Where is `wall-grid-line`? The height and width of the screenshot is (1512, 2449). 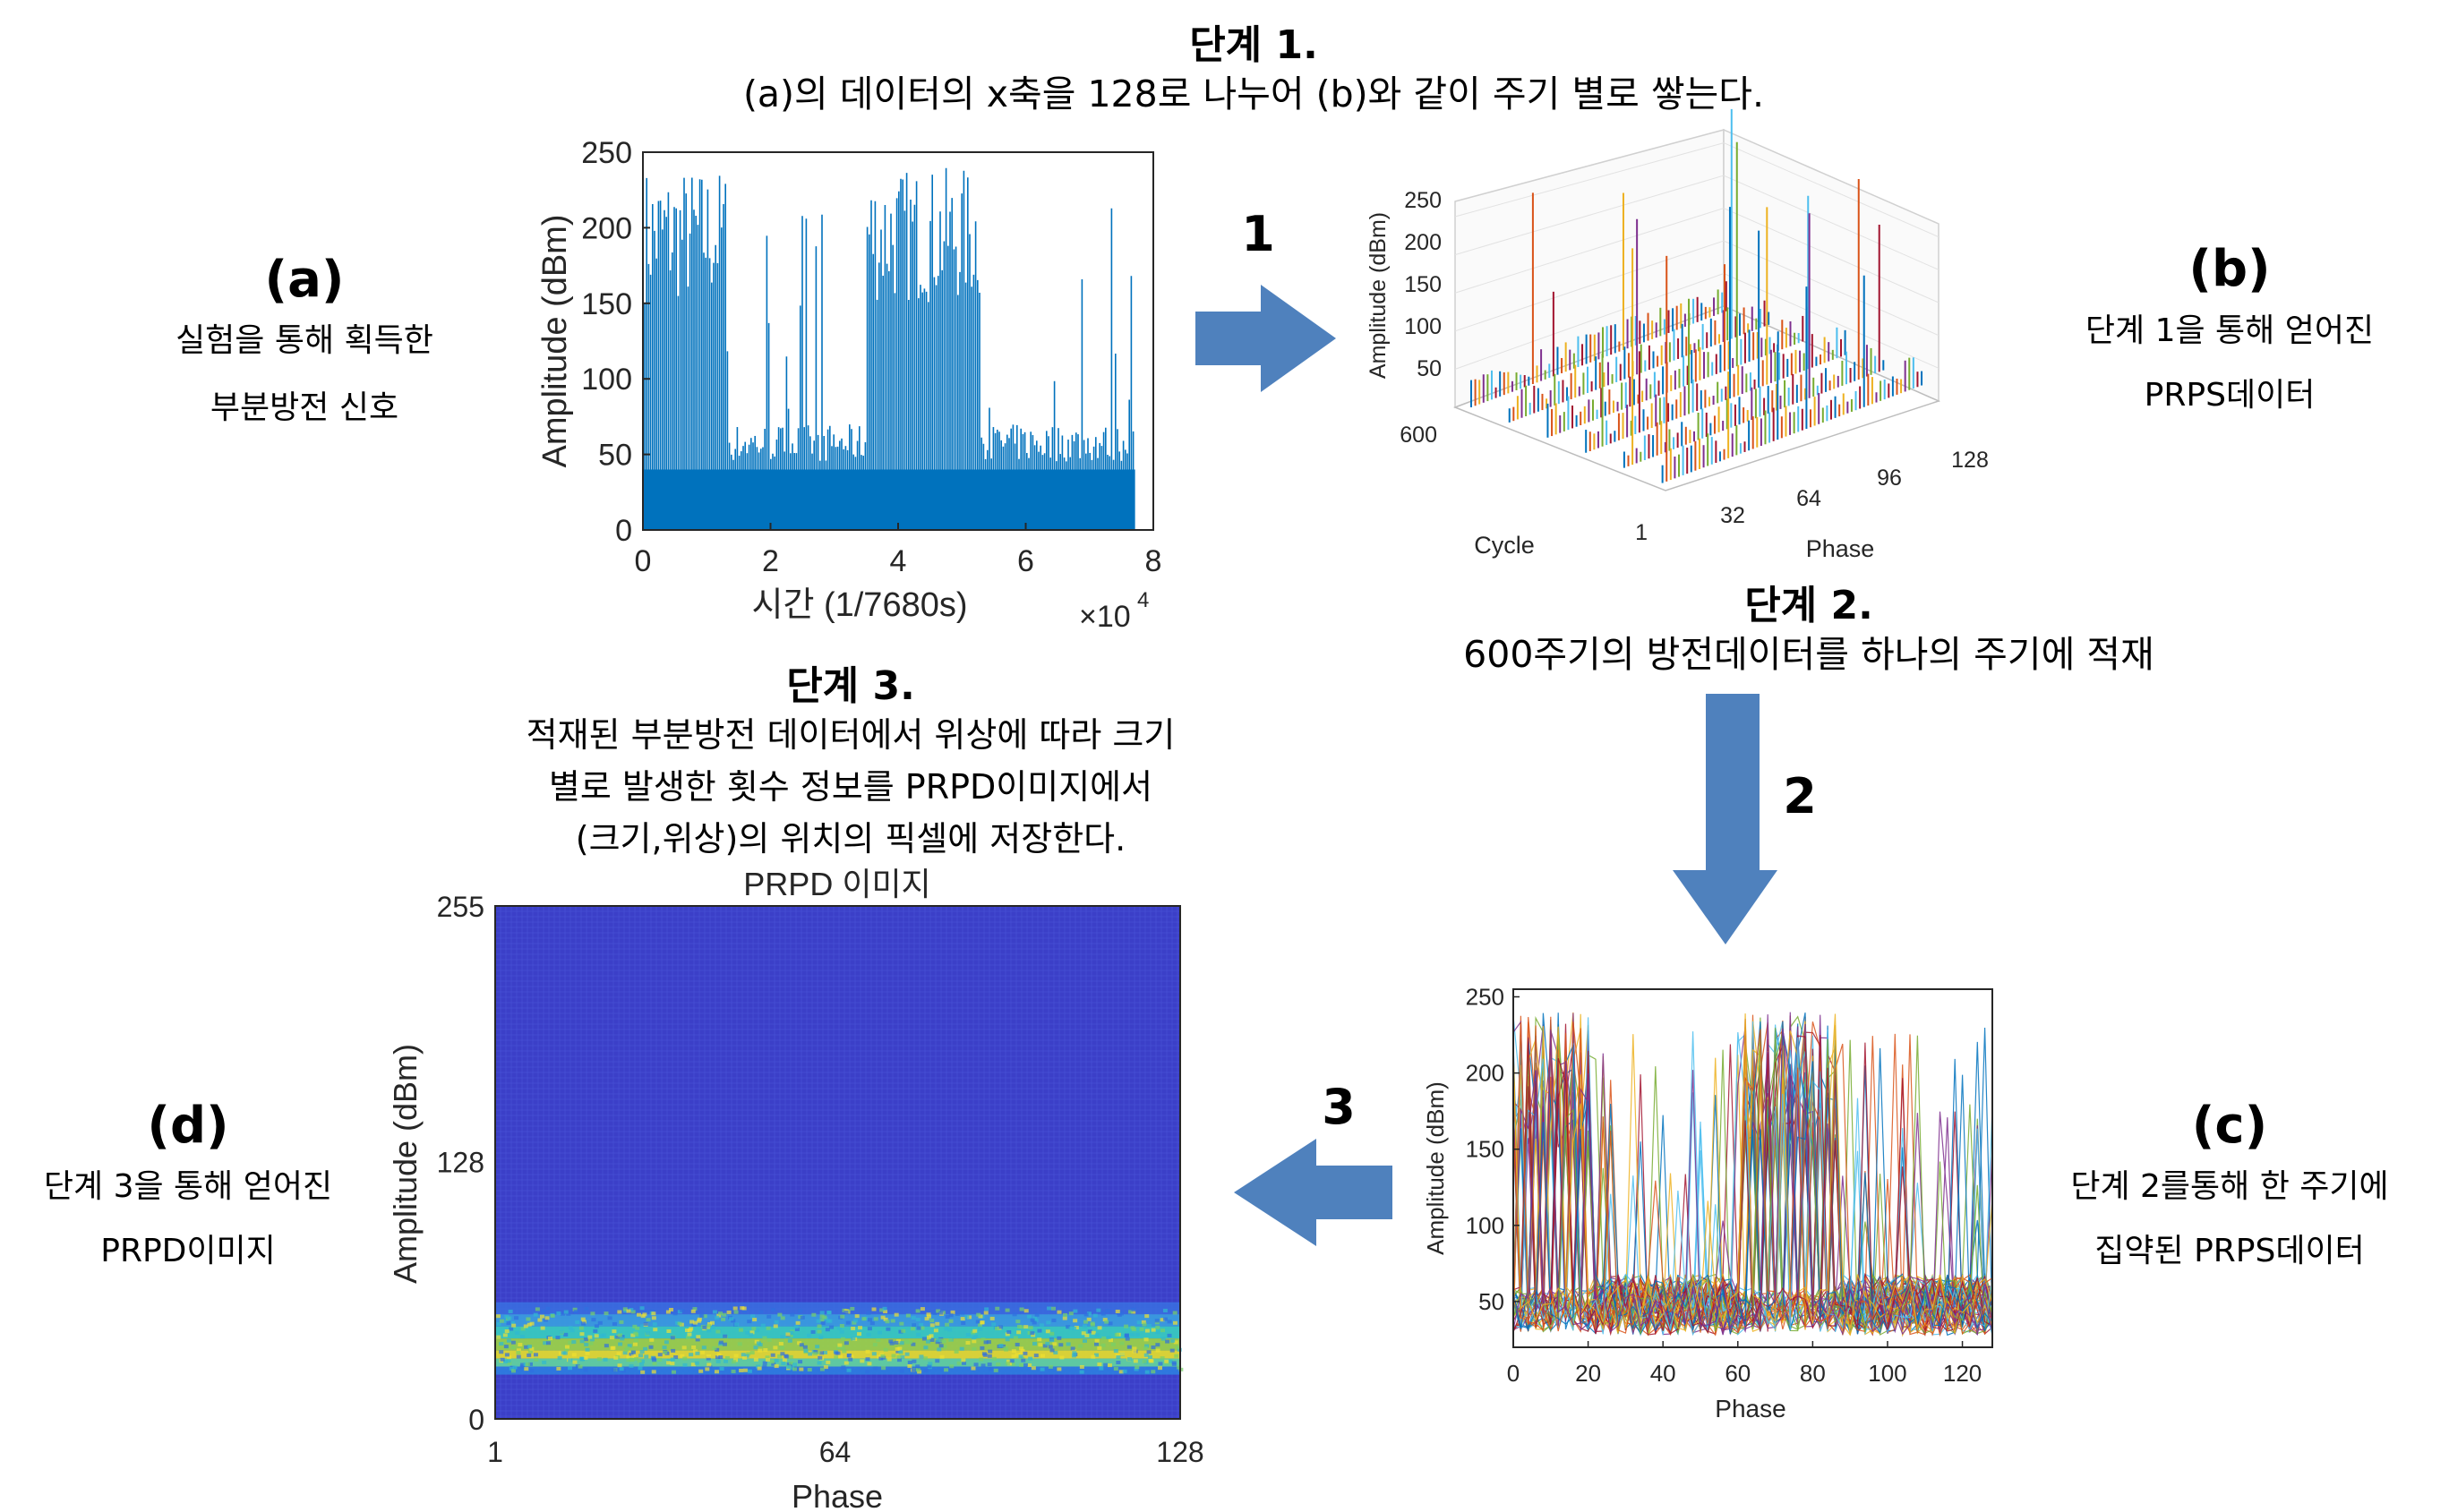
wall-grid-line is located at coordinates (1590, 286).